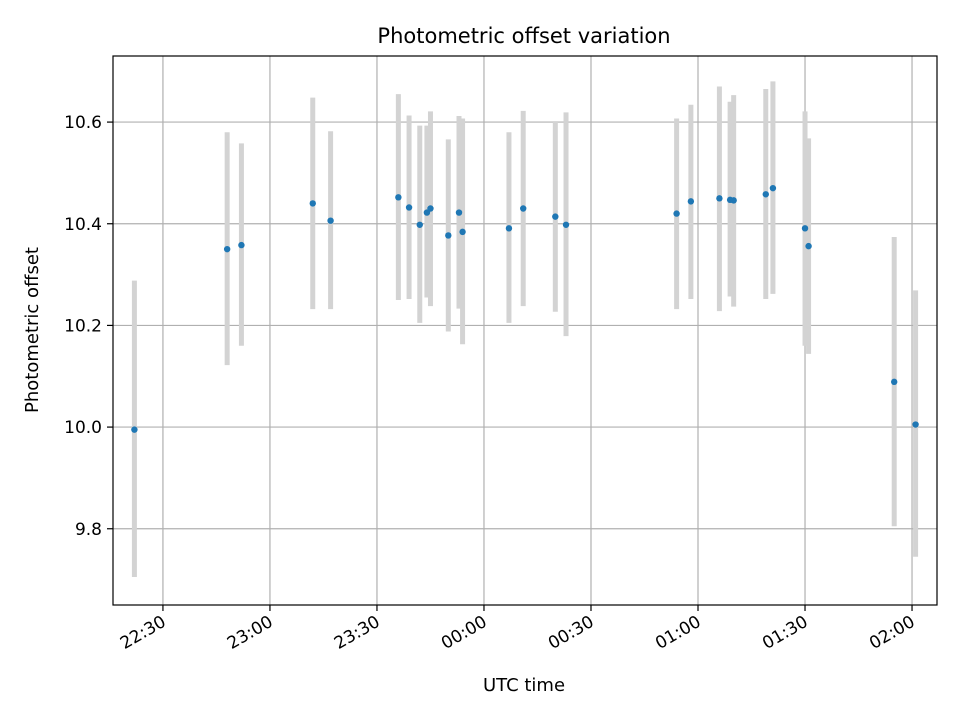  Describe the element at coordinates (143, 633) in the screenshot. I see `x-tick-label: 22:30` at that location.